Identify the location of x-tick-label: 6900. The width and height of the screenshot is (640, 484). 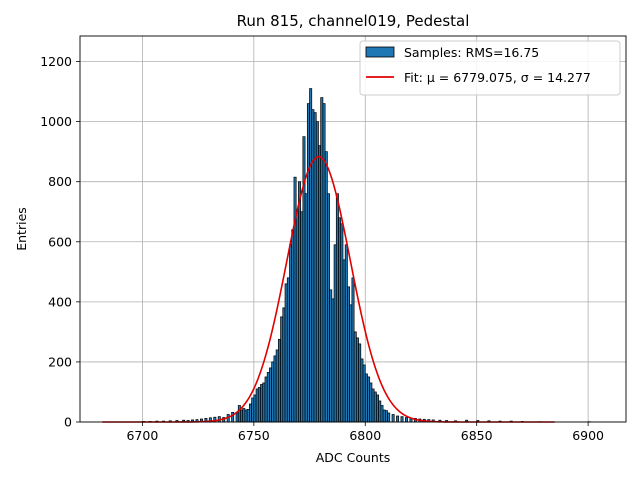
(588, 435).